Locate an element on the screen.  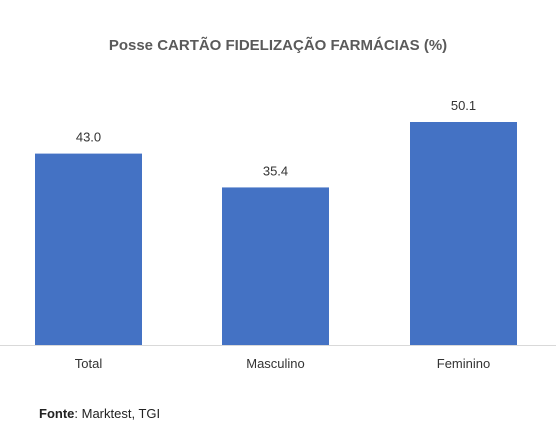
source-label: Fonte is located at coordinates (57, 413).